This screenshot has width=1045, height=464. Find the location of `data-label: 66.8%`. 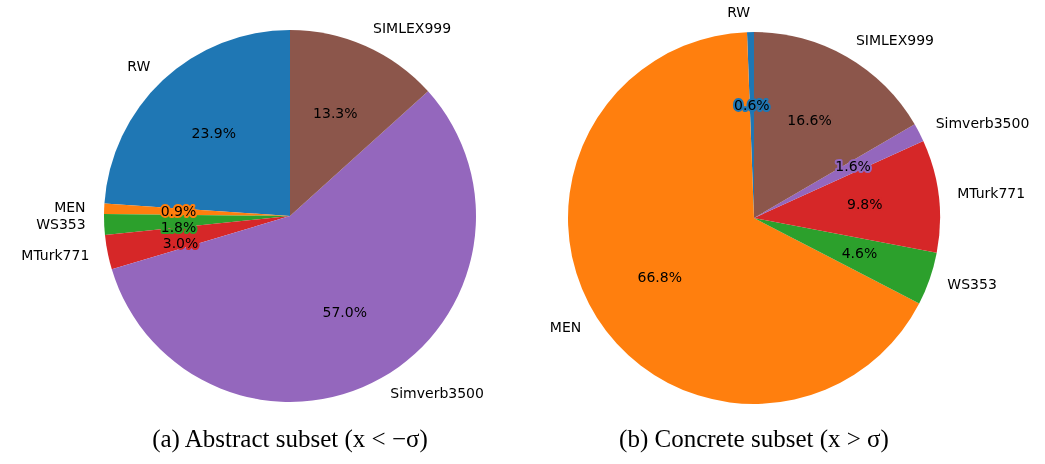

data-label: 66.8% is located at coordinates (660, 276).